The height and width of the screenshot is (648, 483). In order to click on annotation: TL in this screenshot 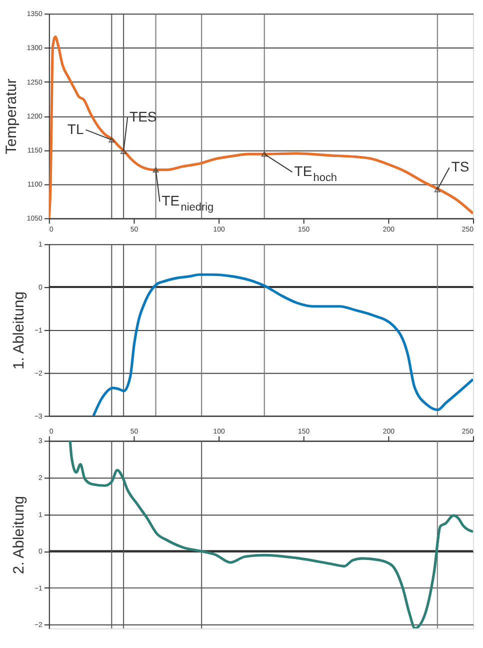, I will do `click(75, 128)`.